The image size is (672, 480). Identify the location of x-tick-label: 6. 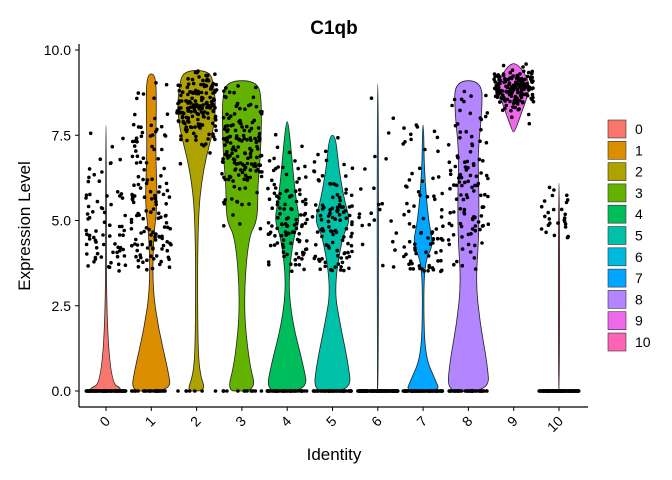
(376, 421).